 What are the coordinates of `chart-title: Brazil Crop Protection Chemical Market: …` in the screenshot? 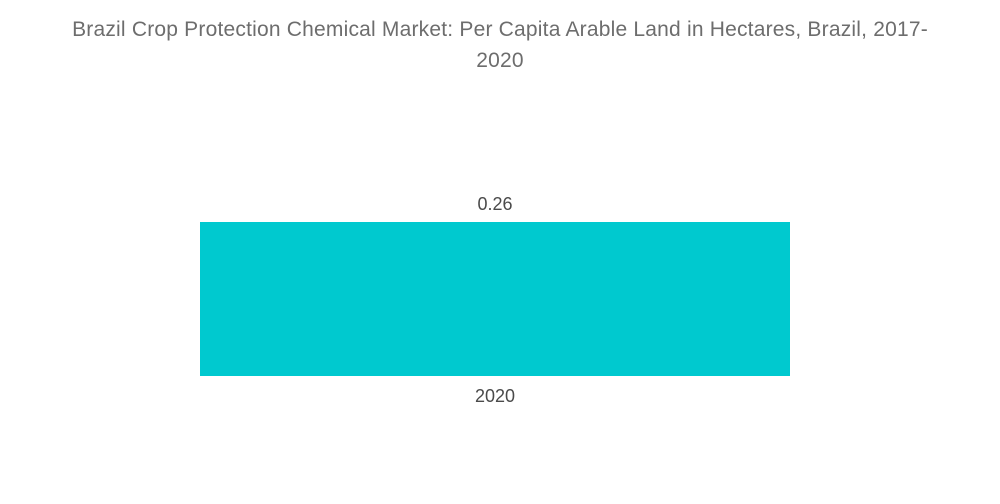 It's located at (500, 45).